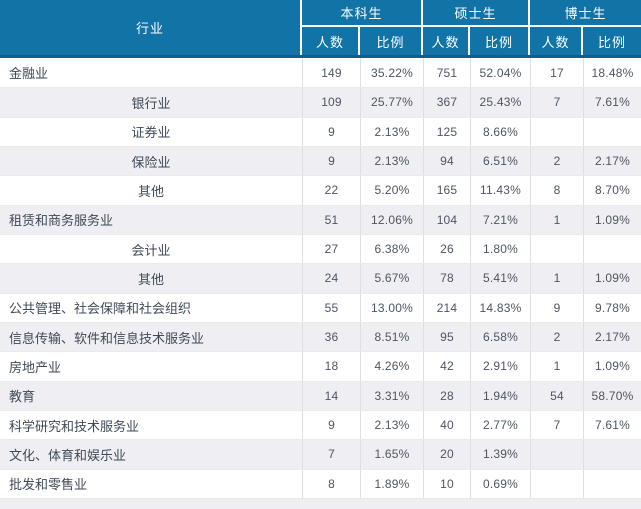 This screenshot has height=509, width=641. What do you see at coordinates (331, 219) in the screenshot?
I see `undergrad-count-cell: 51` at bounding box center [331, 219].